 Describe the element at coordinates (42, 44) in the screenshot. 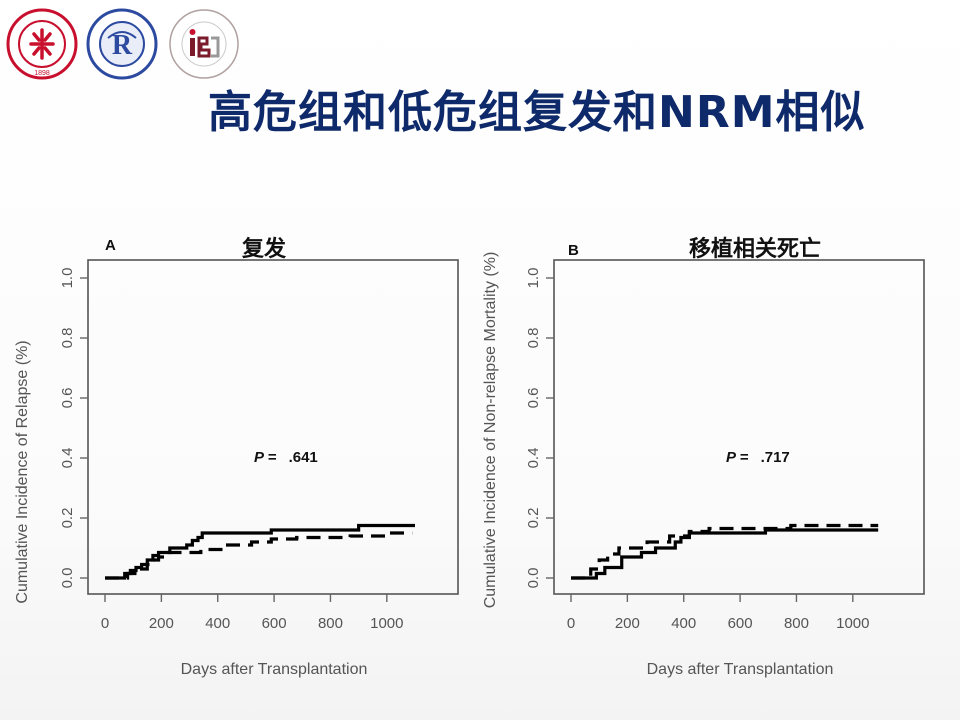

I see `peking-university-seal-icon: 1898` at that location.